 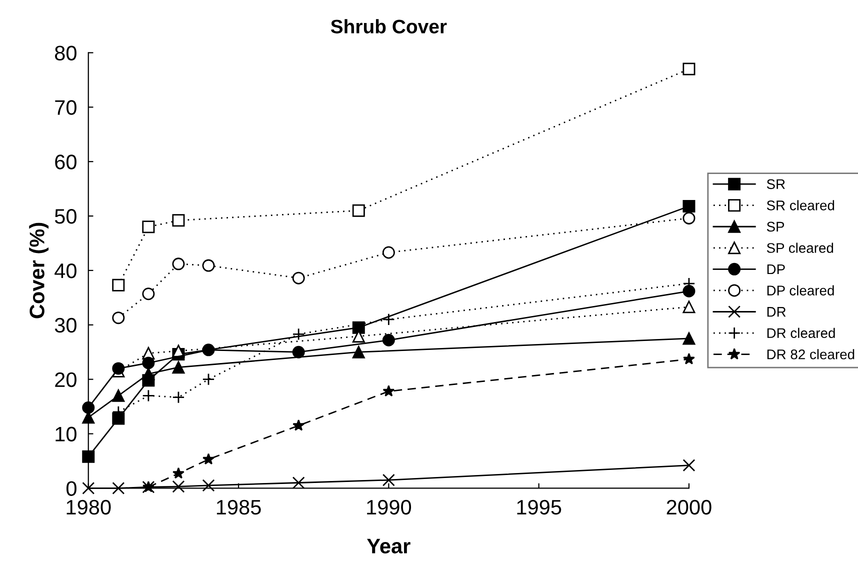 What do you see at coordinates (238, 507) in the screenshot?
I see `x-tick-label: 1985` at bounding box center [238, 507].